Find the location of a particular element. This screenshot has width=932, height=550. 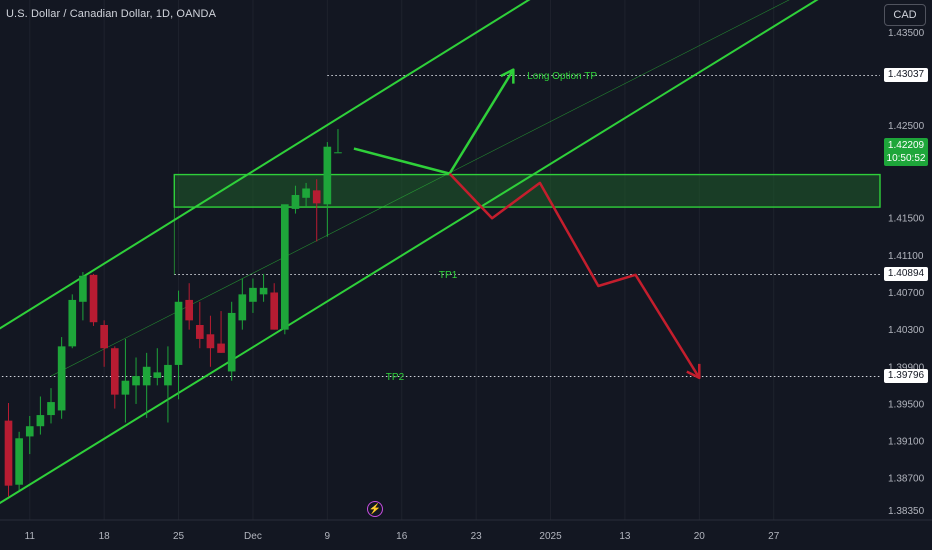

tp2-price-tag: 1.39796 is located at coordinates (906, 376).